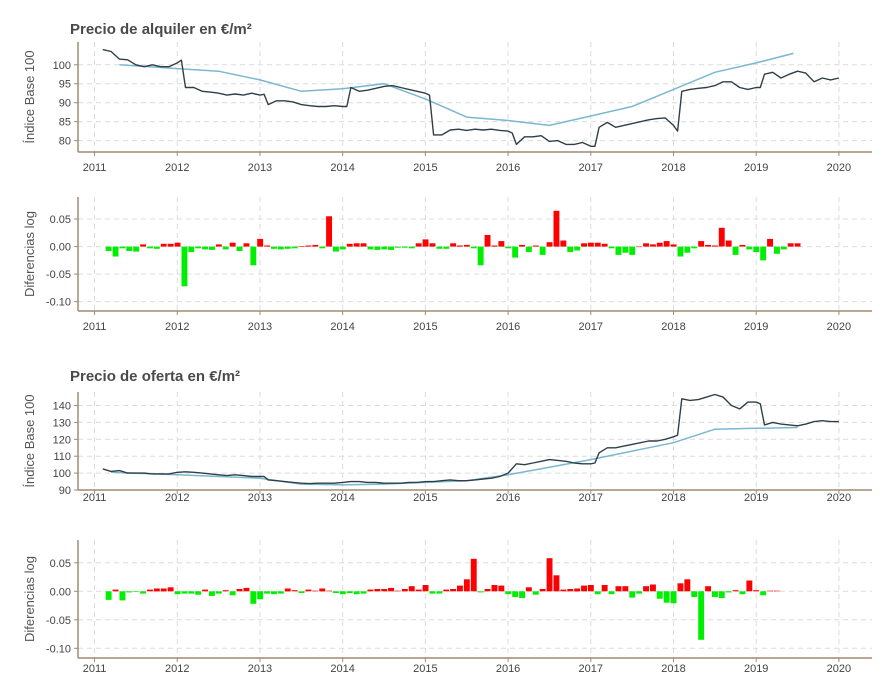 The image size is (889, 685). I want to click on x-tick-label: 2014, so click(342, 327).